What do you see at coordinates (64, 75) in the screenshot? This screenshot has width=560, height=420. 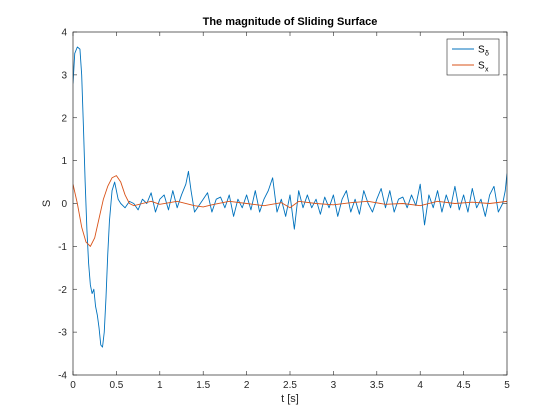 I see `y-tick-label: 3` at bounding box center [64, 75].